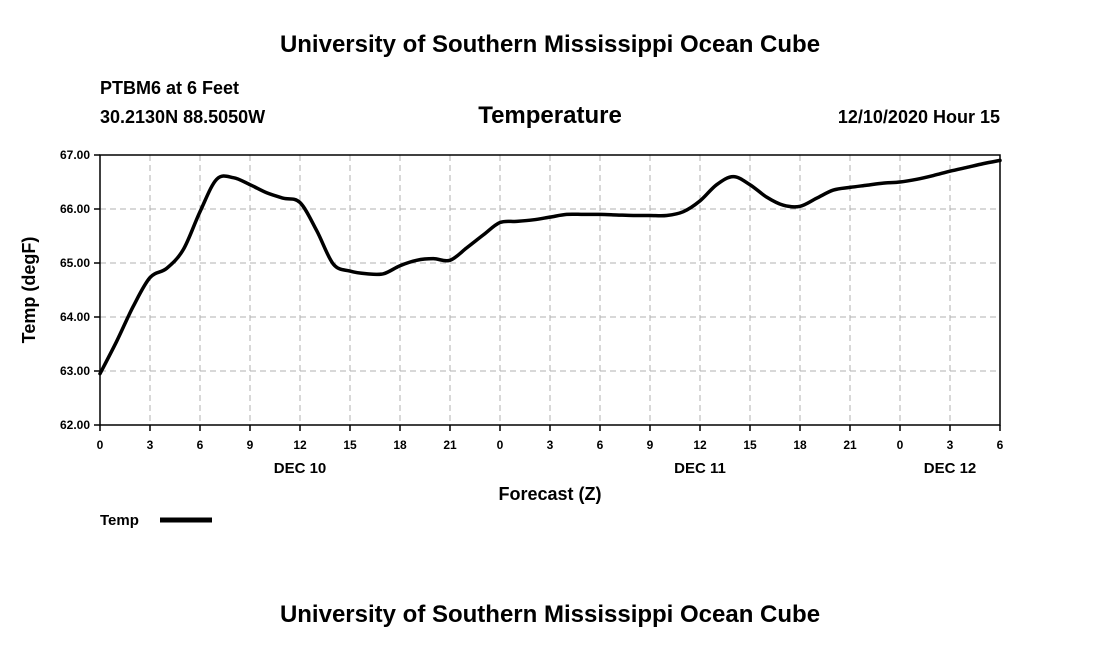  Describe the element at coordinates (75, 263) in the screenshot. I see `y-tick-label: 65.00` at that location.